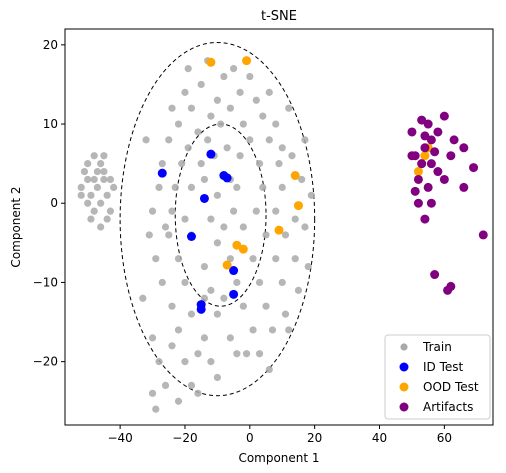  Describe the element at coordinates (279, 16) in the screenshot. I see `chart-title: t-SNE` at that location.